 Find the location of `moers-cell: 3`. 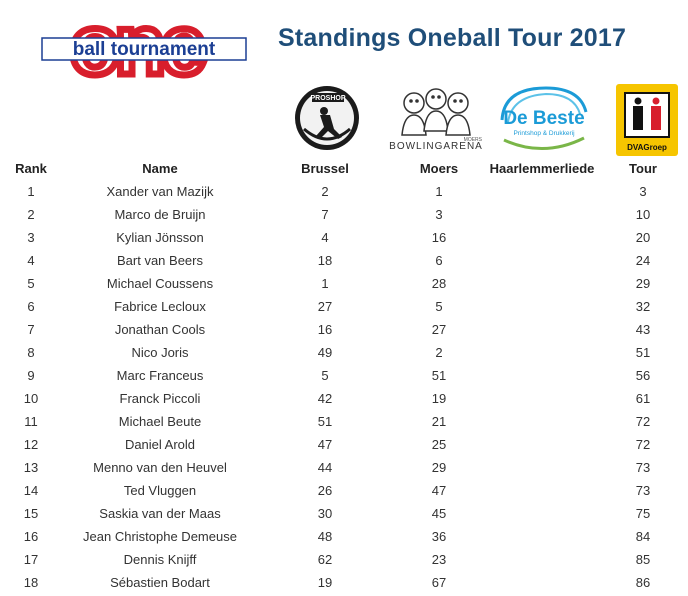

moers-cell: 3 is located at coordinates (439, 214).